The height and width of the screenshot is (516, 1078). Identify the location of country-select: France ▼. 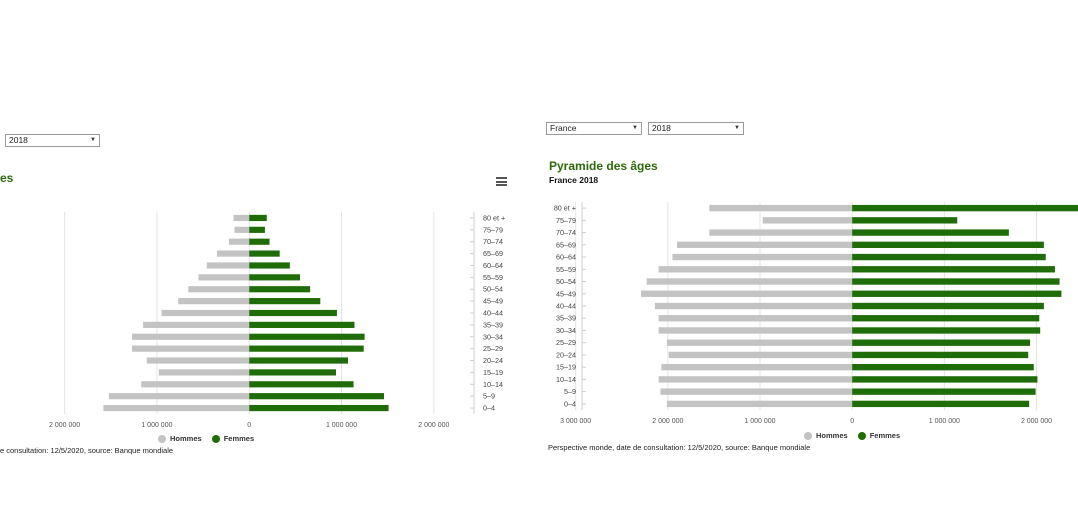
(594, 128).